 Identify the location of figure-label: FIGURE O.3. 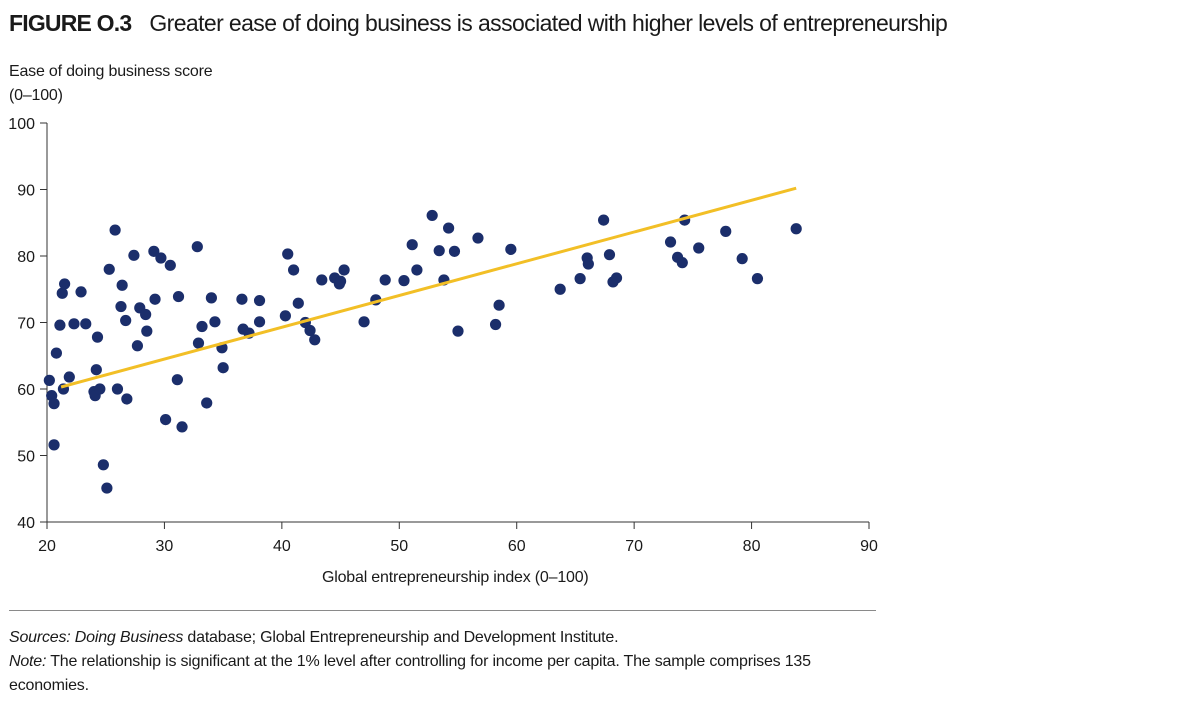
(70, 23).